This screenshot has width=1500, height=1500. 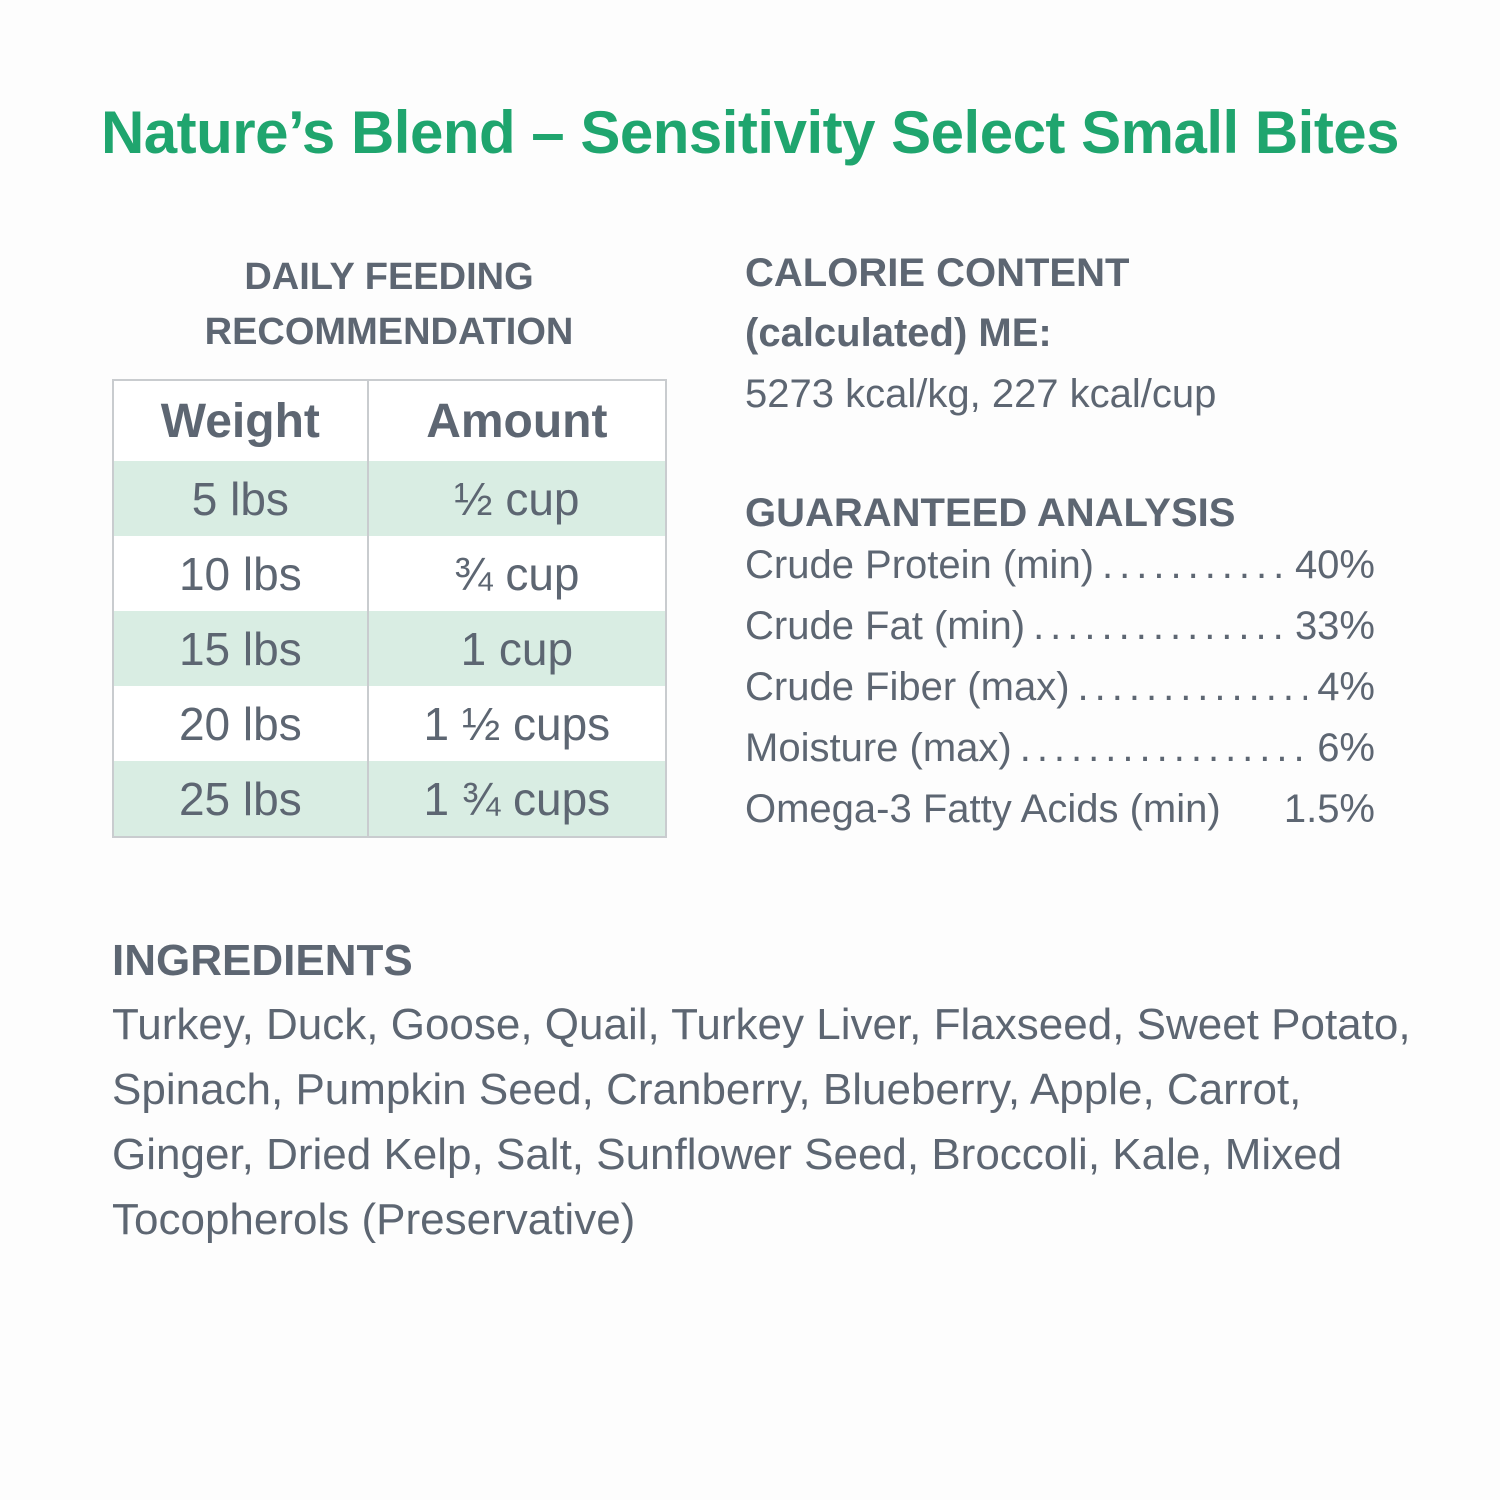 What do you see at coordinates (516, 723) in the screenshot?
I see `amount-cell: 1 ½ cups` at bounding box center [516, 723].